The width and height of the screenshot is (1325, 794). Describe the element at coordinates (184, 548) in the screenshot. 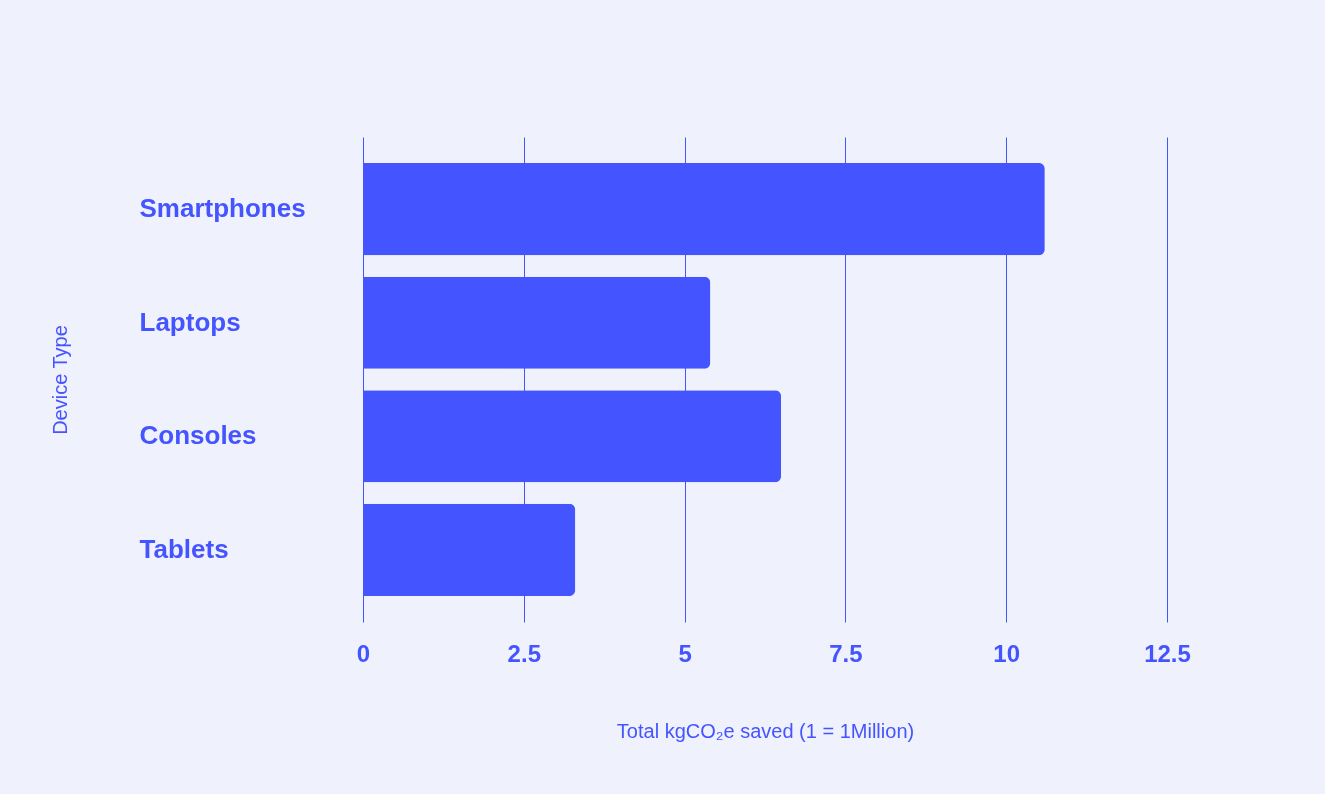

I see `y-tick-label: Tablets` at that location.